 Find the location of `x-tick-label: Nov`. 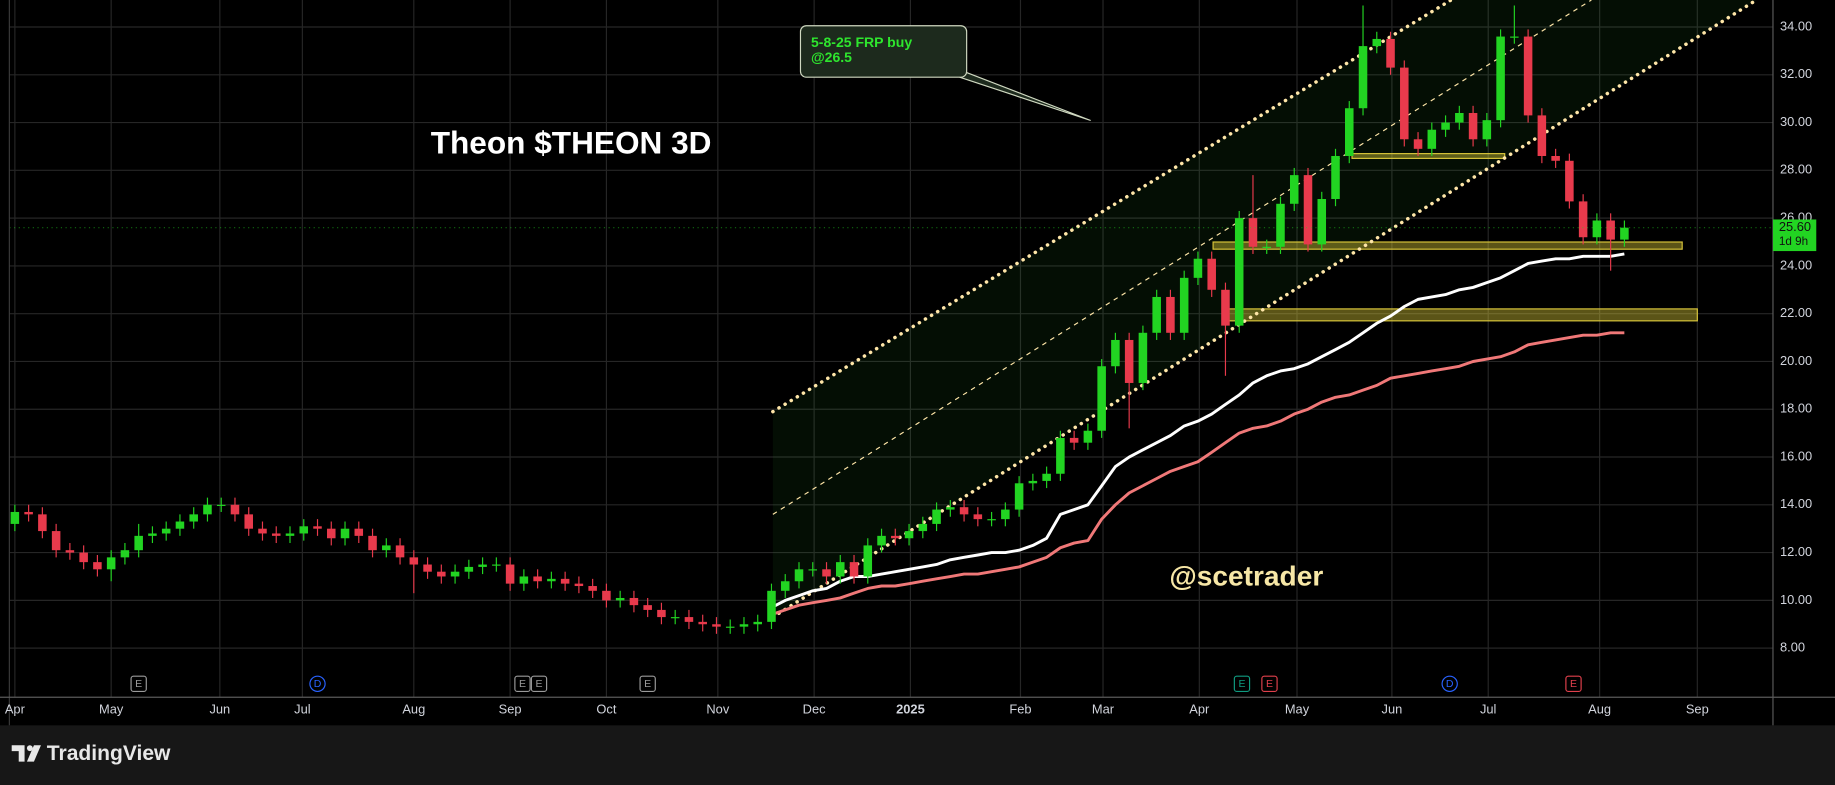

x-tick-label: Nov is located at coordinates (717, 709).